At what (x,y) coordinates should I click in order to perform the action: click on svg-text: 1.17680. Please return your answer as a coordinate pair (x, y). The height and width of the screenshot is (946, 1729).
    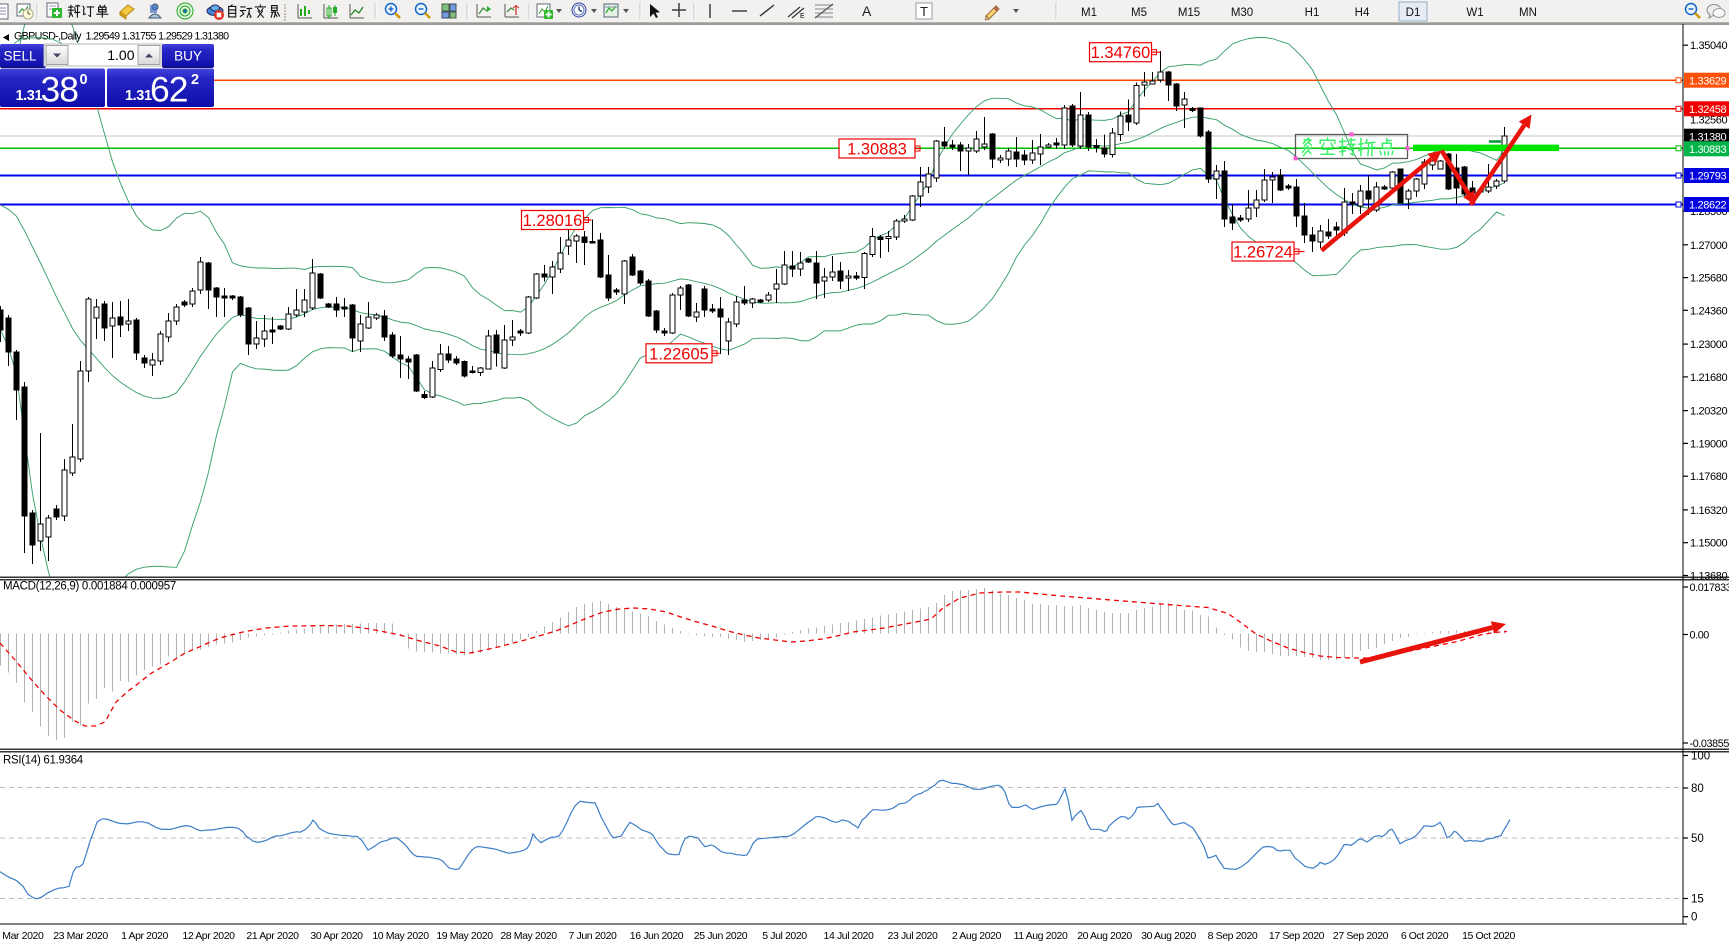
    Looking at the image, I should click on (1709, 477).